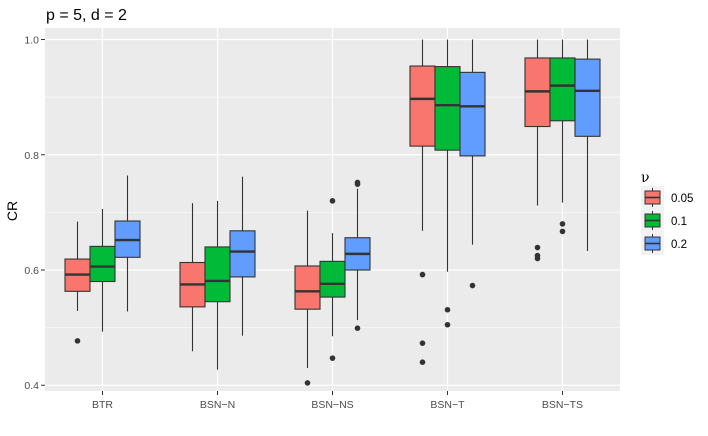 This screenshot has height=436, width=708. What do you see at coordinates (664, 220) in the screenshot?
I see `legend-key-0.1: 0.1` at bounding box center [664, 220].